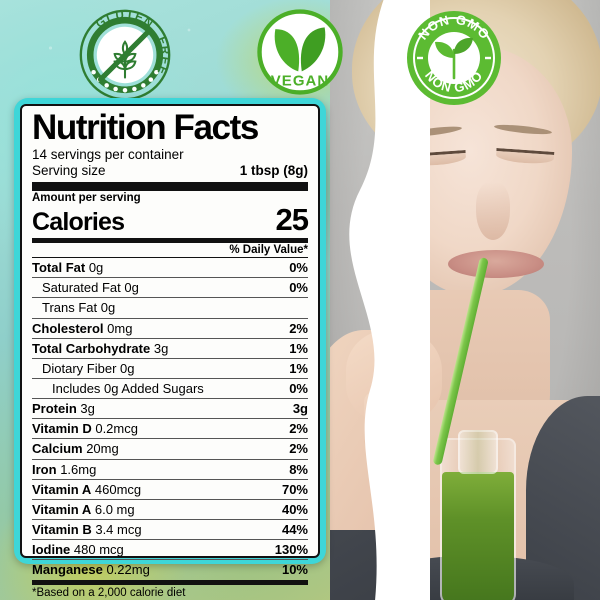  I want to click on nutrient-name: Total Fat 0g, so click(67, 267).